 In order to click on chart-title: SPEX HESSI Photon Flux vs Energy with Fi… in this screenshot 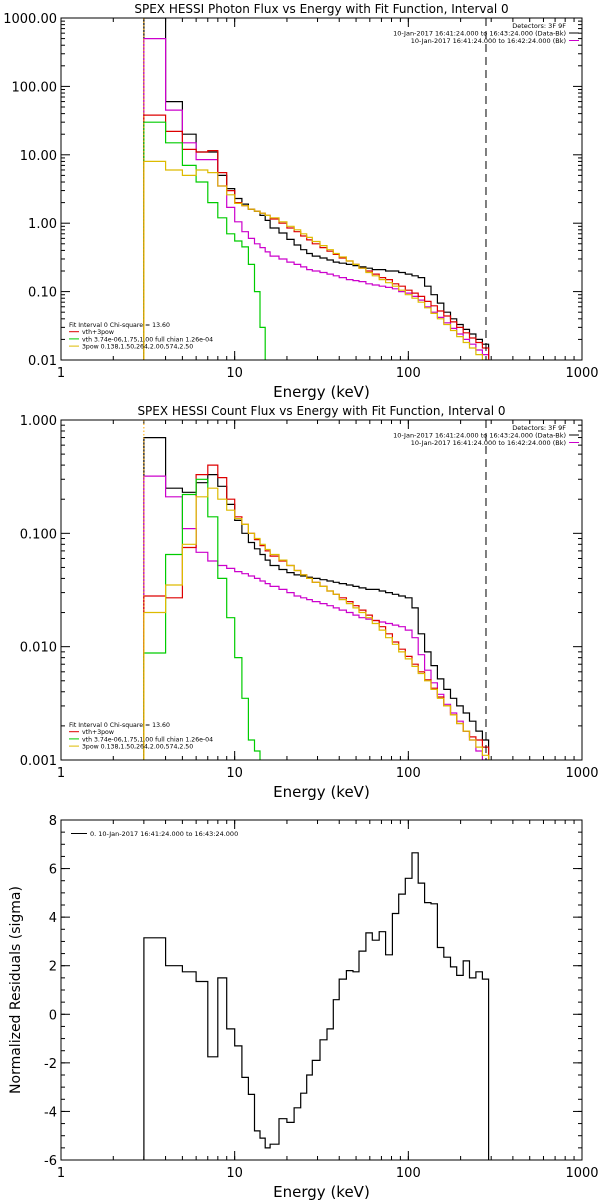, I will do `click(321, 9)`.